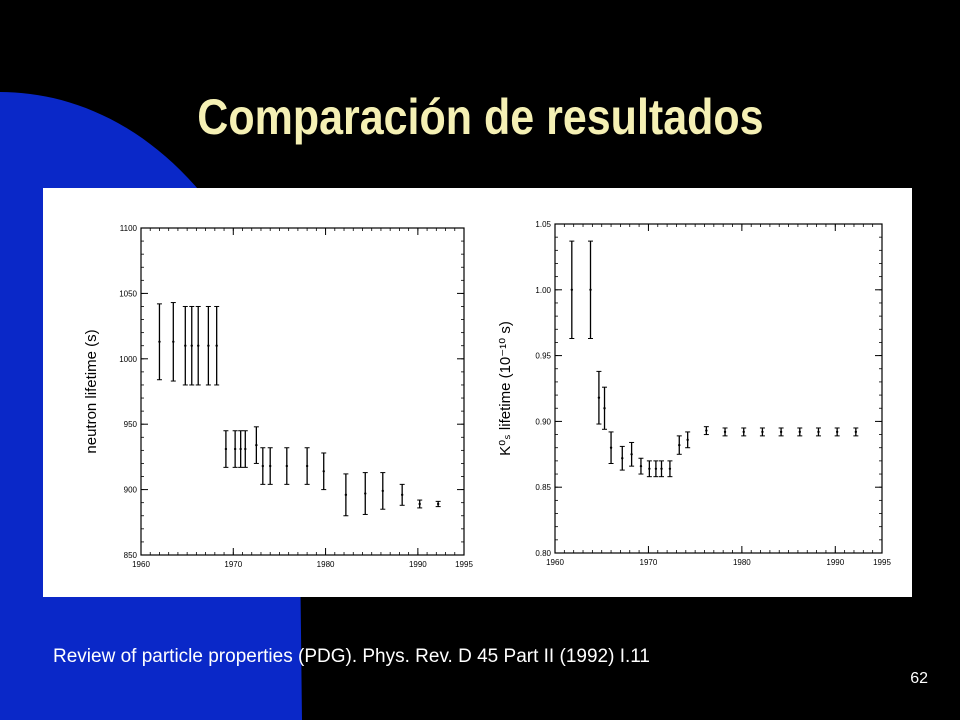 The image size is (960, 720). Describe the element at coordinates (543, 487) in the screenshot. I see `y-tick-label: 0.85` at that location.